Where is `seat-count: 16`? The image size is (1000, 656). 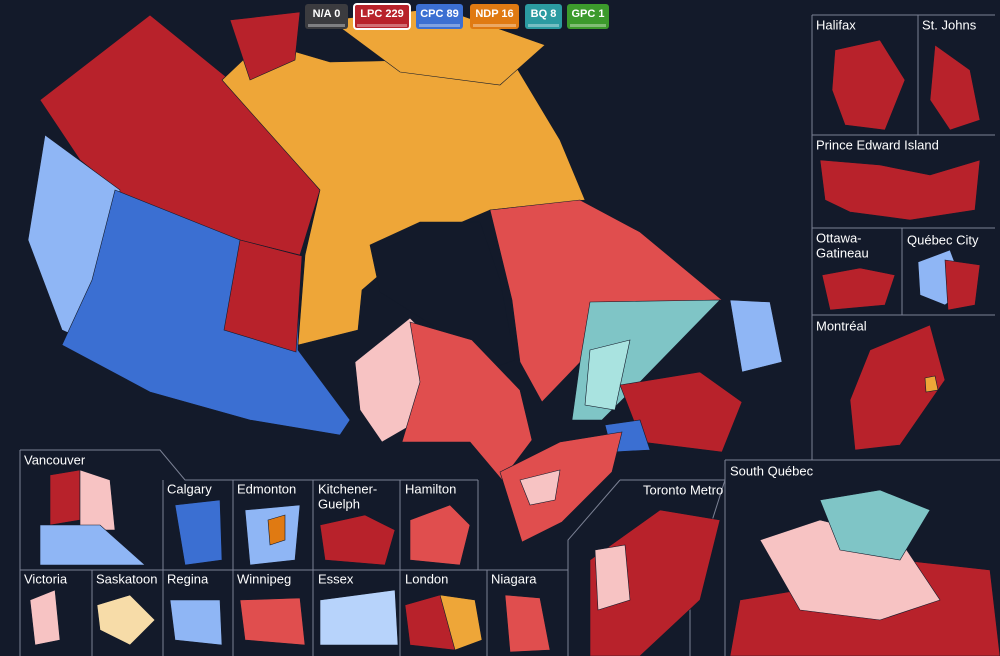 seat-count: 16 is located at coordinates (507, 14).